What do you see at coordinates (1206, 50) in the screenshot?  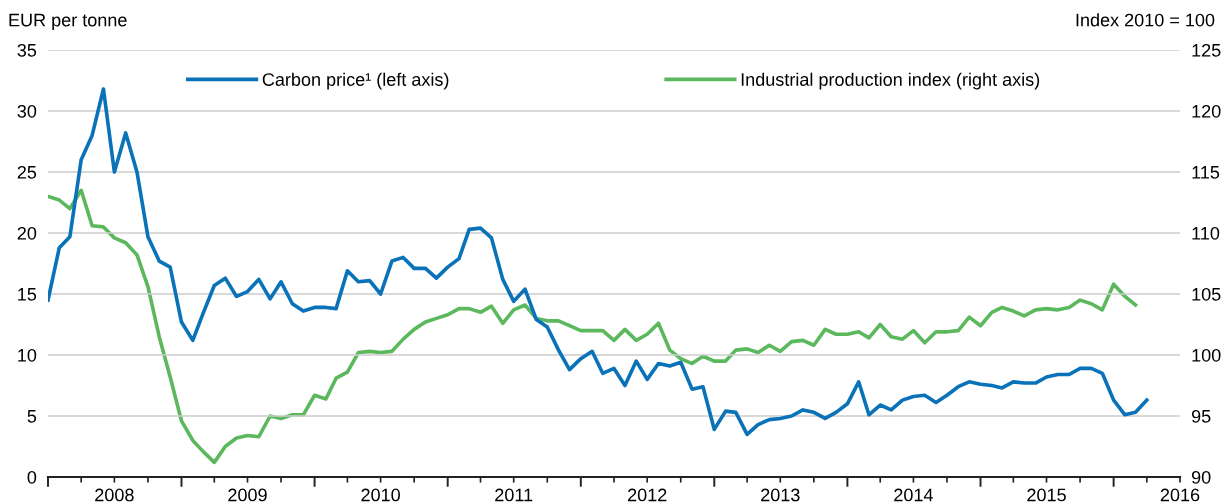 I see `y2-tick-label: 125` at bounding box center [1206, 50].